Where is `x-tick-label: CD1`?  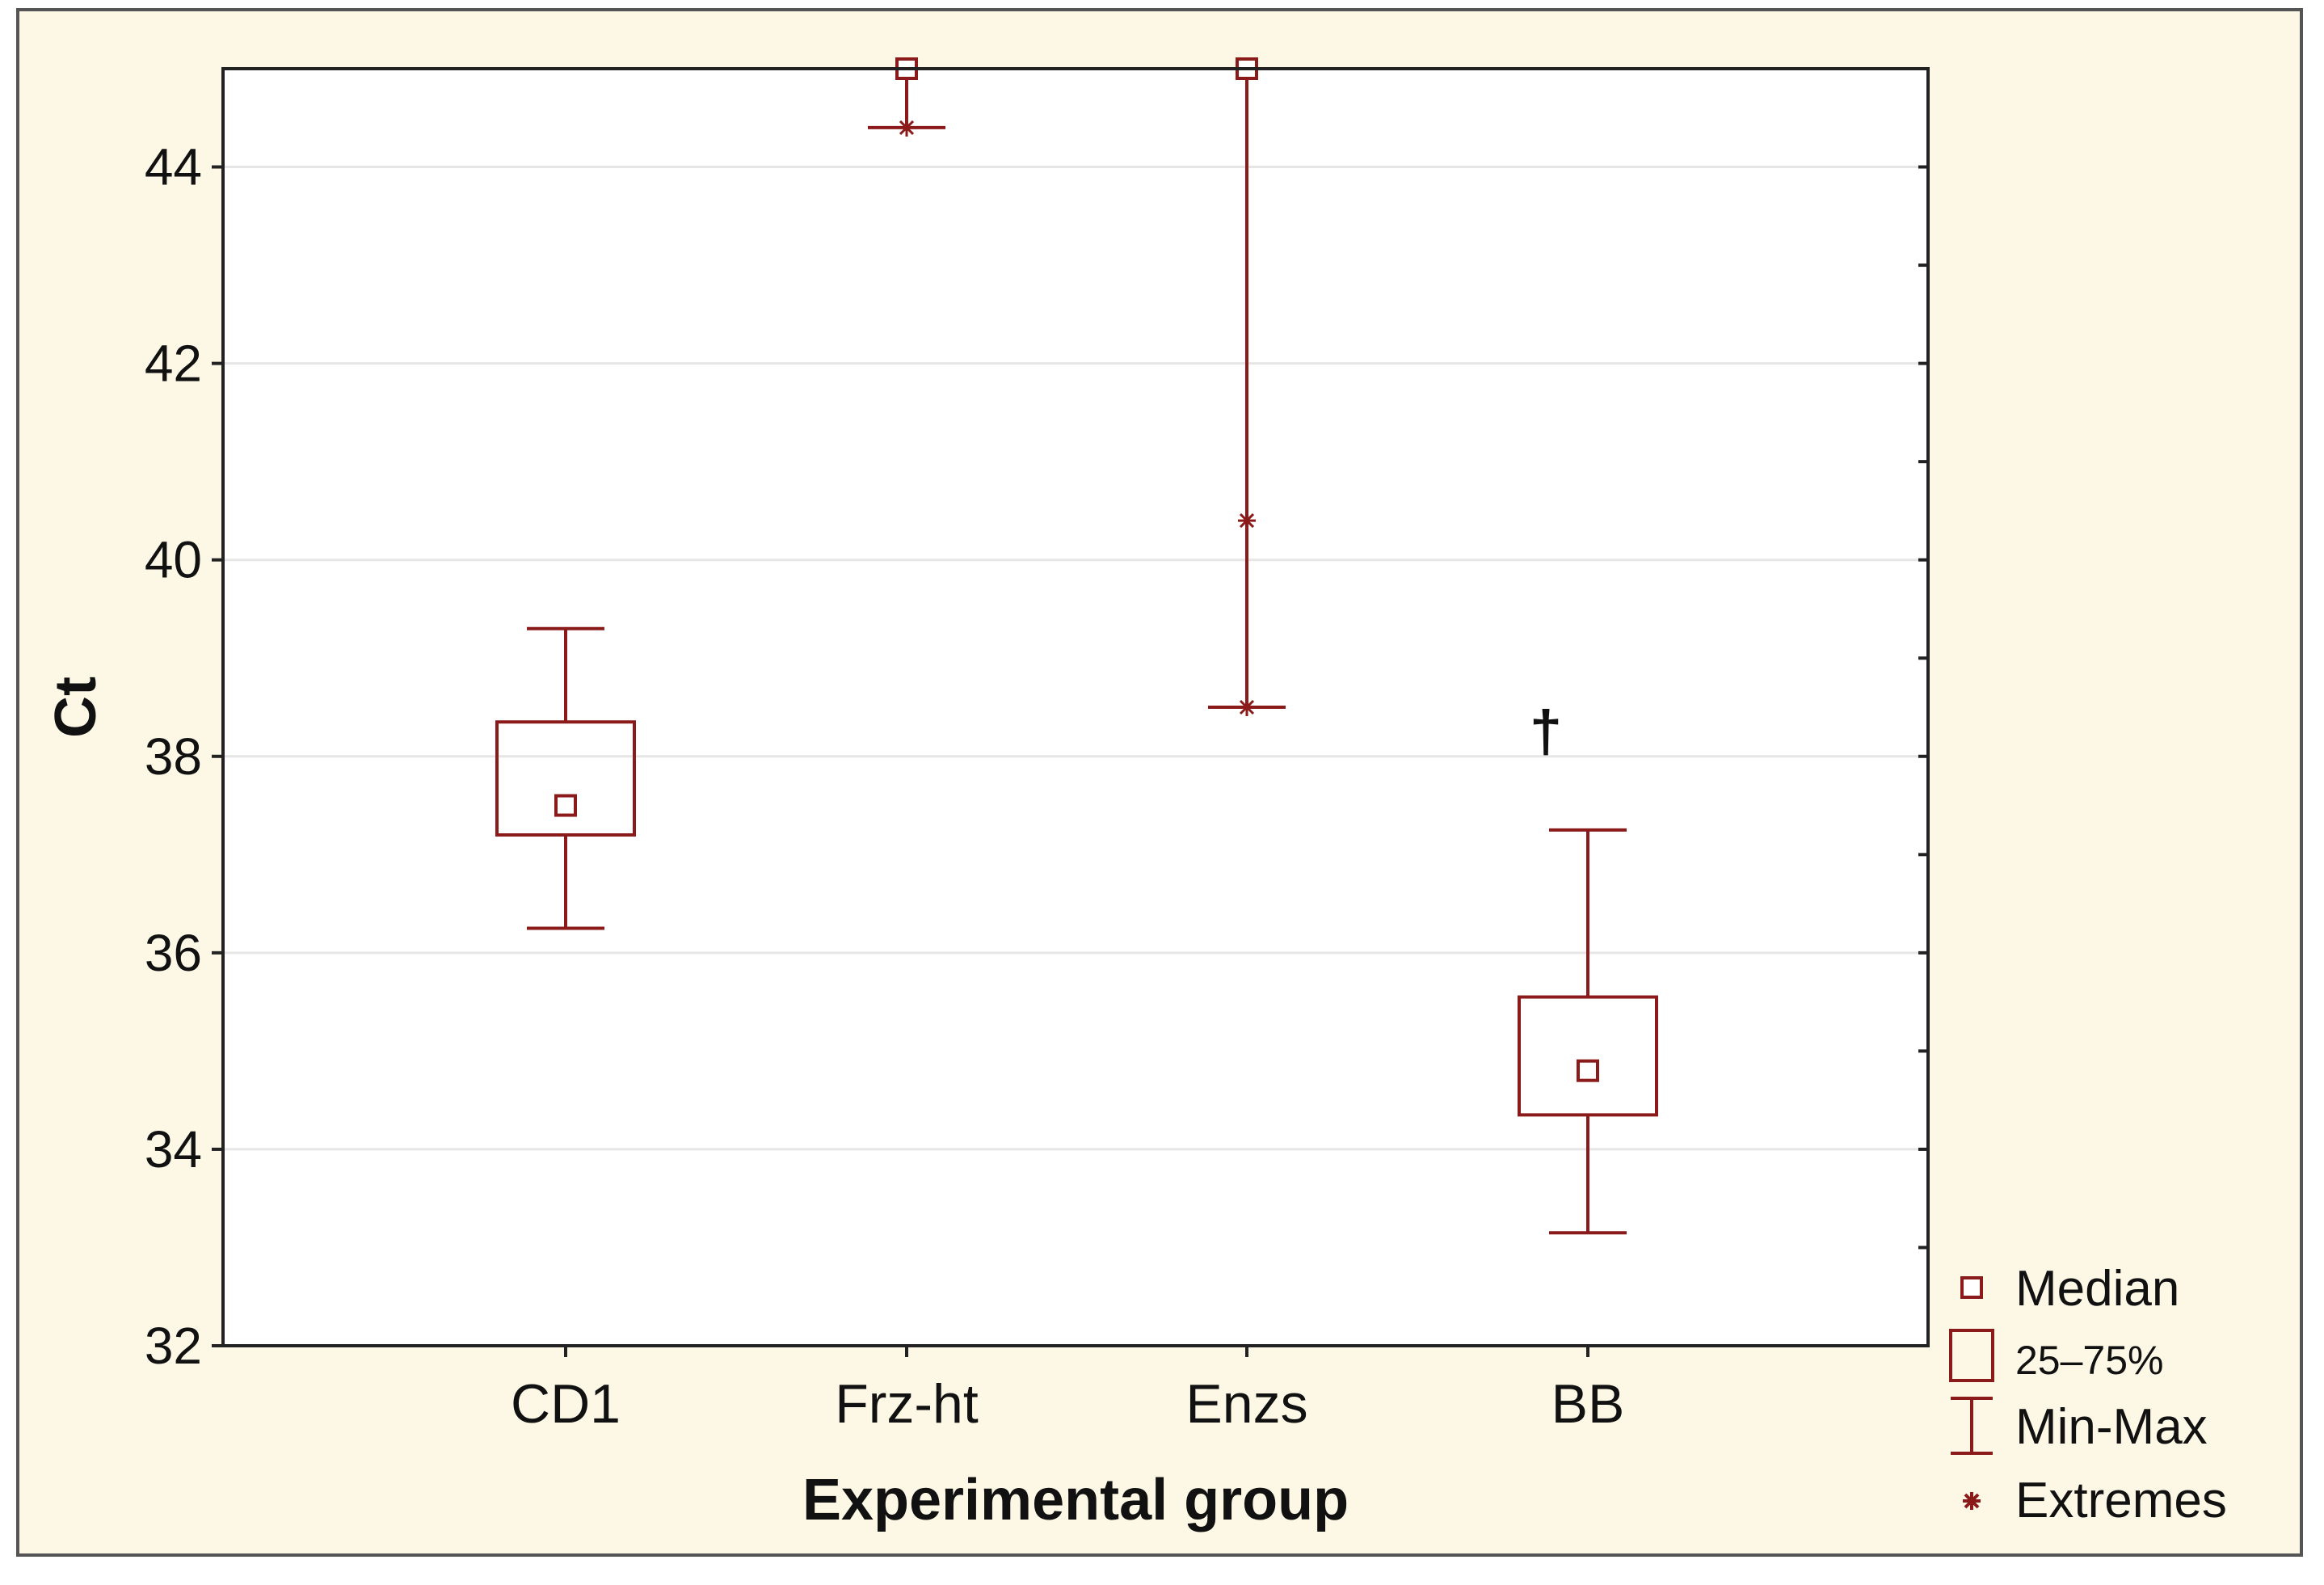
x-tick-label: CD1 is located at coordinates (566, 1404).